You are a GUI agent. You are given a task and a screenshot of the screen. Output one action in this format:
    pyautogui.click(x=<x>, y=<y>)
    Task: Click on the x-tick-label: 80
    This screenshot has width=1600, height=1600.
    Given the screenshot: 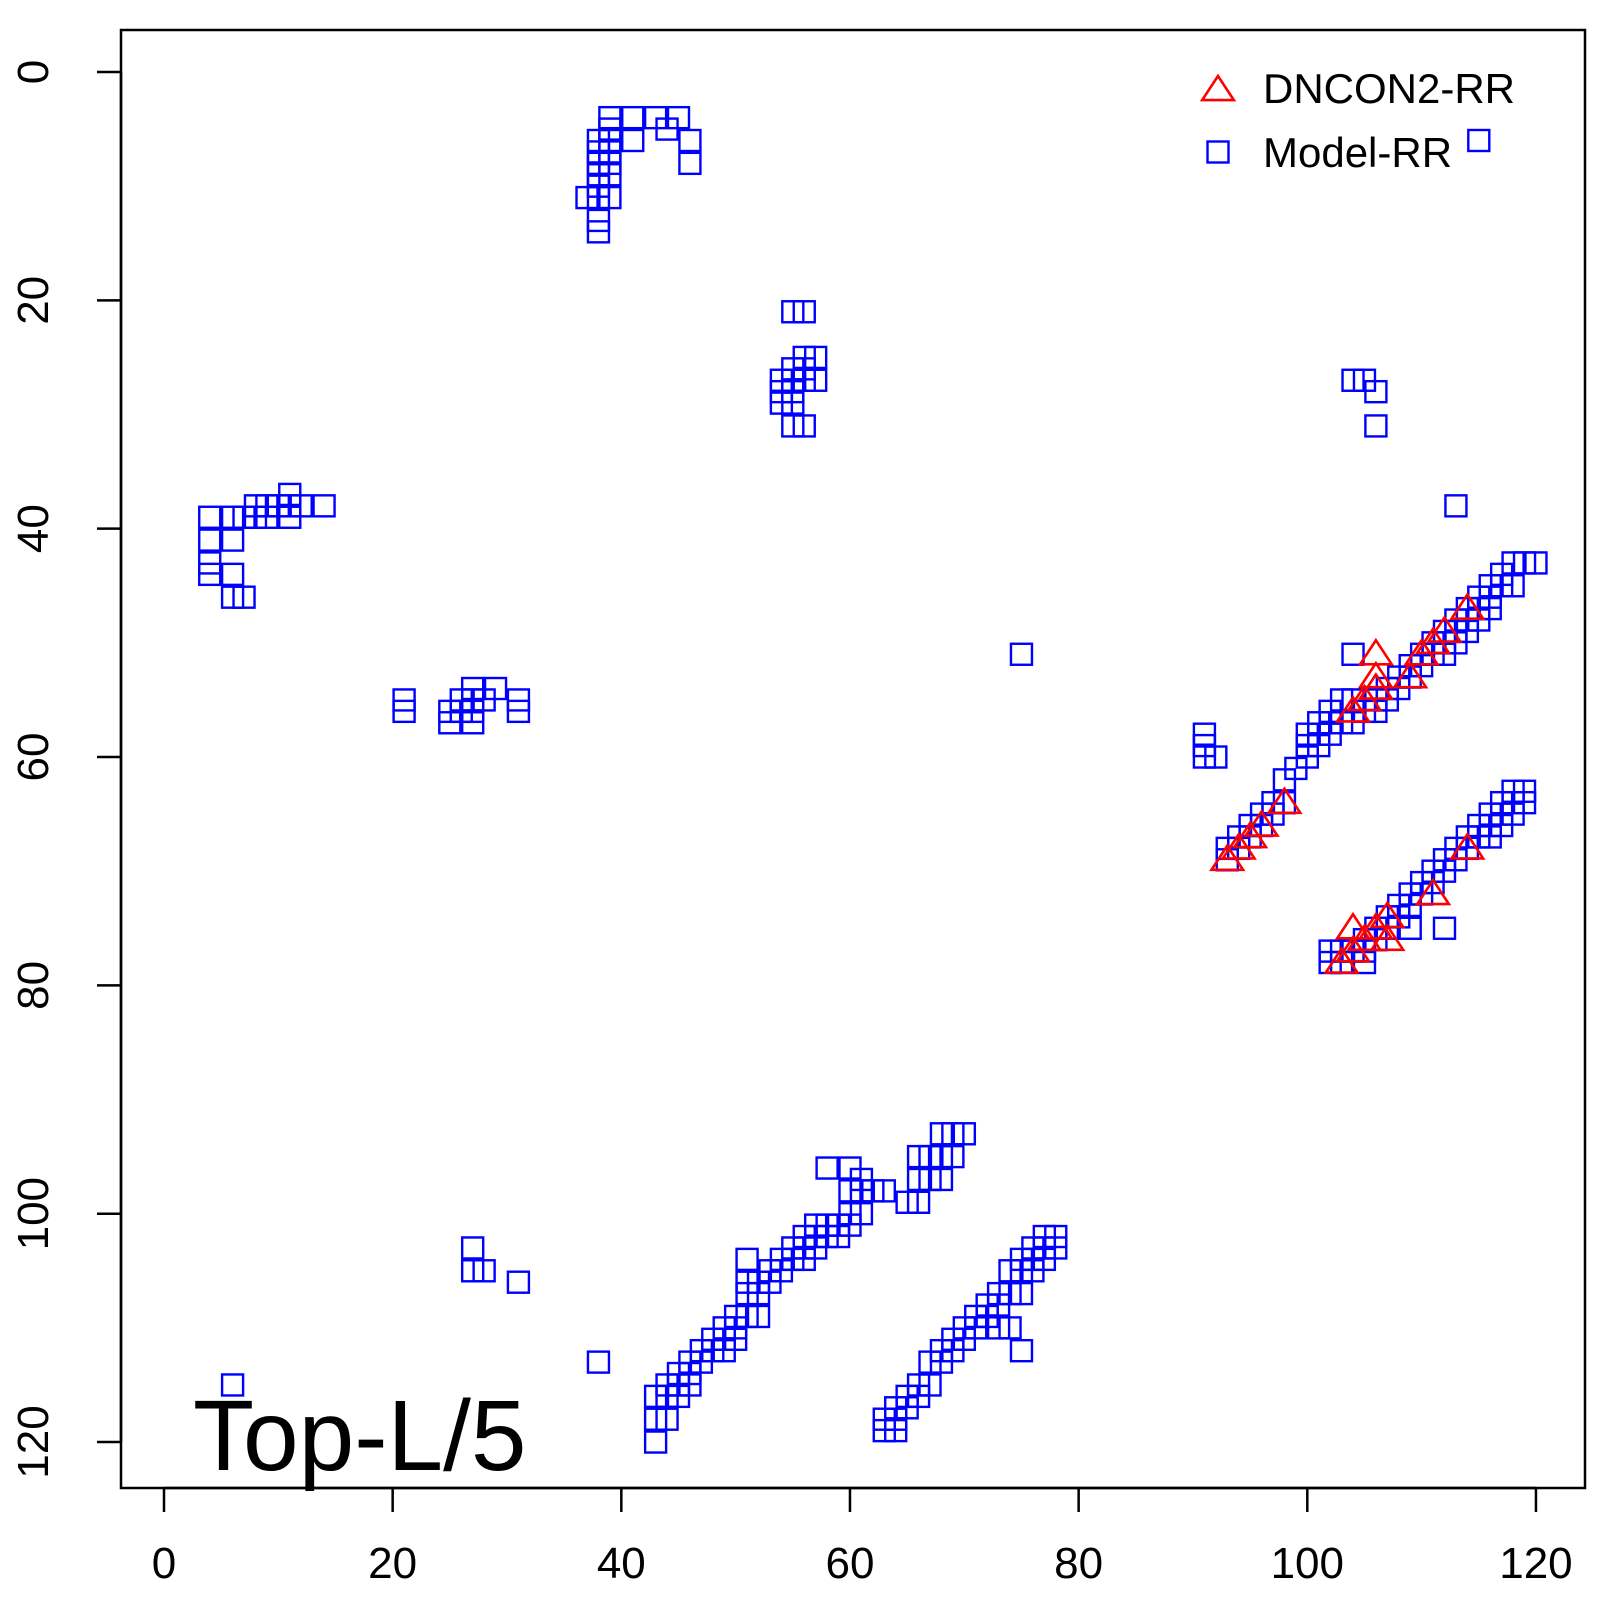 What is the action you would take?
    pyautogui.click(x=1078, y=1563)
    